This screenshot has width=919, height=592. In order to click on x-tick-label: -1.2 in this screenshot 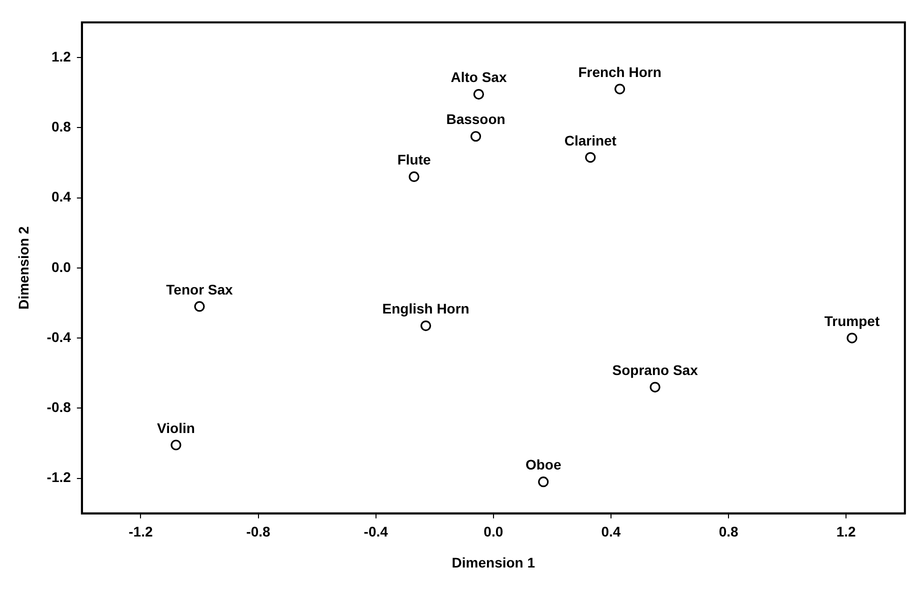, I will do `click(140, 532)`.